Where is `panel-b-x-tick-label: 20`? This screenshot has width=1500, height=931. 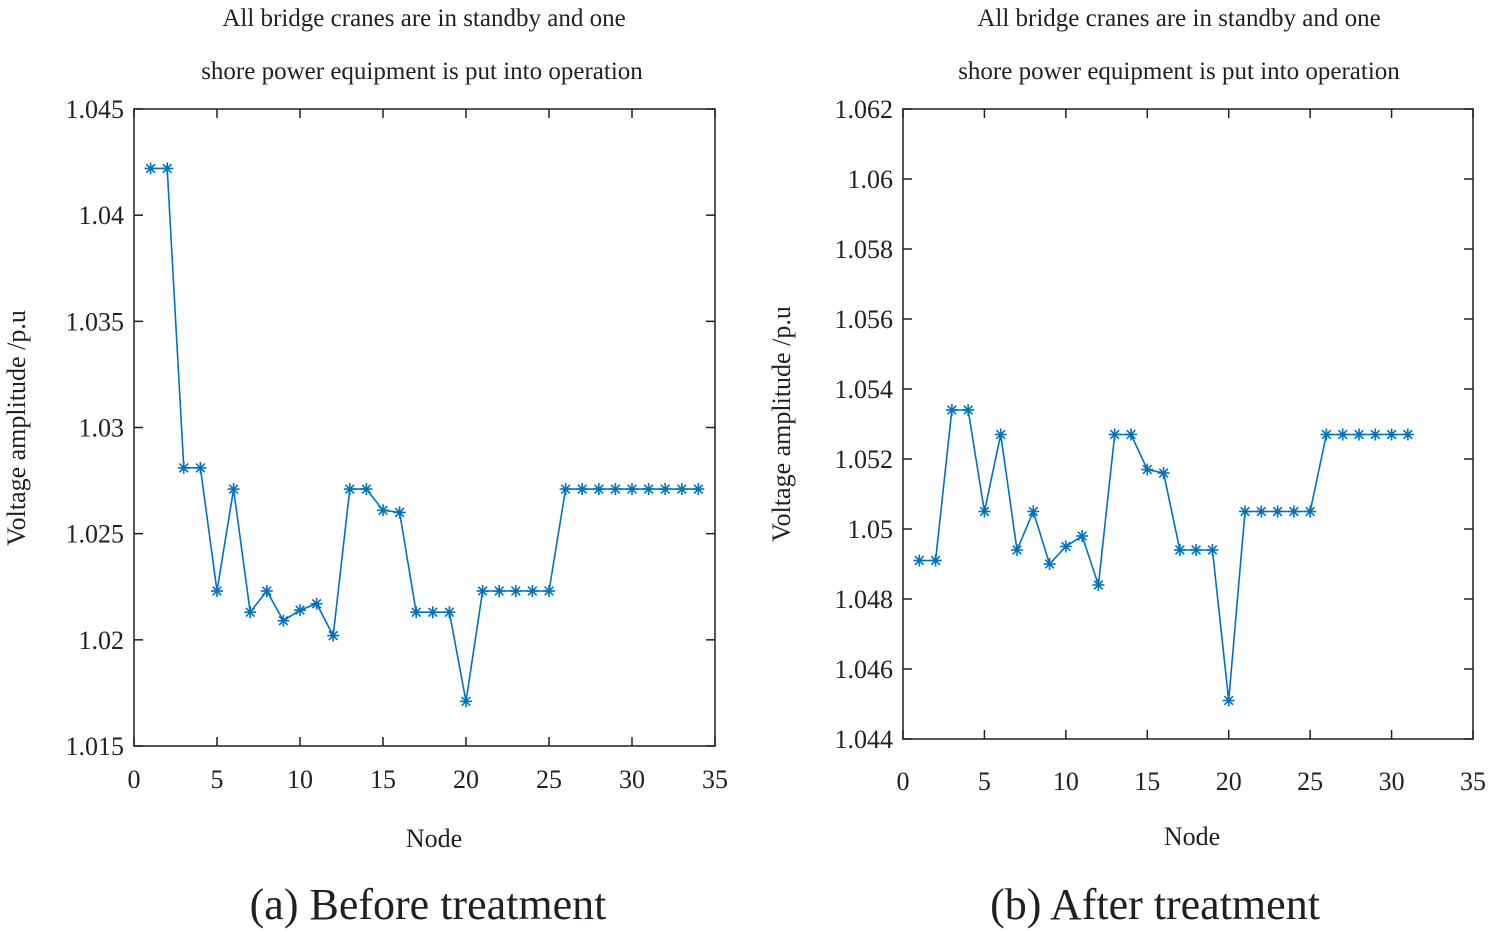
panel-b-x-tick-label: 20 is located at coordinates (1229, 781).